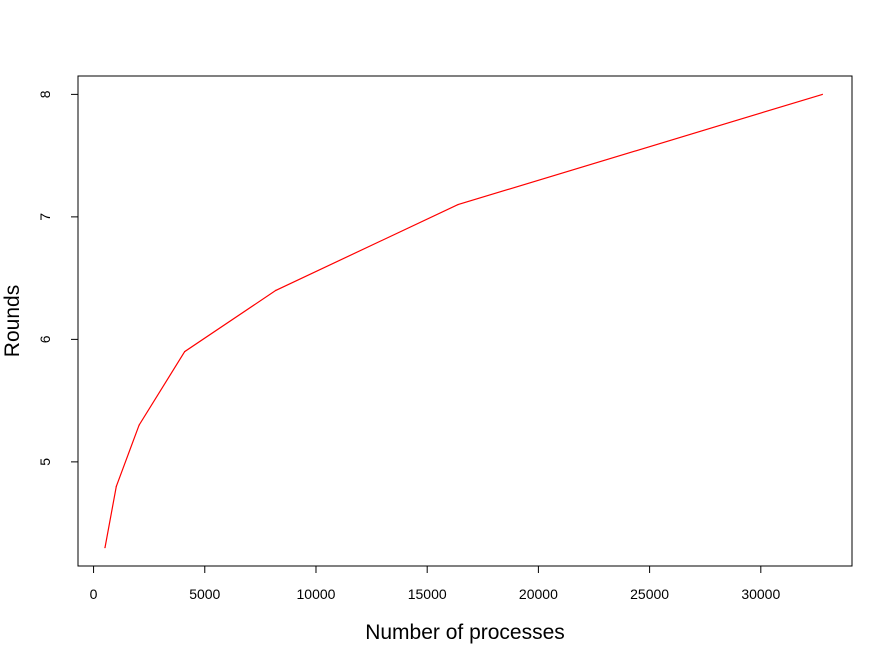 The image size is (880, 658). What do you see at coordinates (45, 94) in the screenshot?
I see `y-tick-label: 8` at bounding box center [45, 94].